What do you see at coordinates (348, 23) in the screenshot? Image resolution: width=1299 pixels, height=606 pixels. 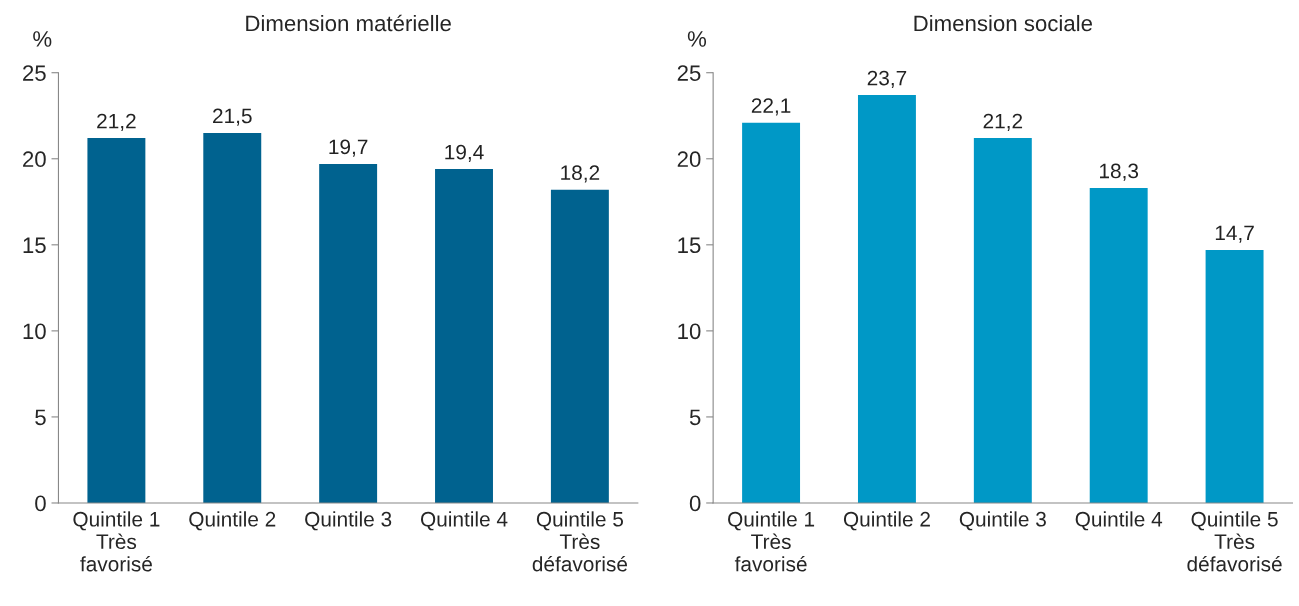 I see `chart-title: Dimension matérielle` at bounding box center [348, 23].